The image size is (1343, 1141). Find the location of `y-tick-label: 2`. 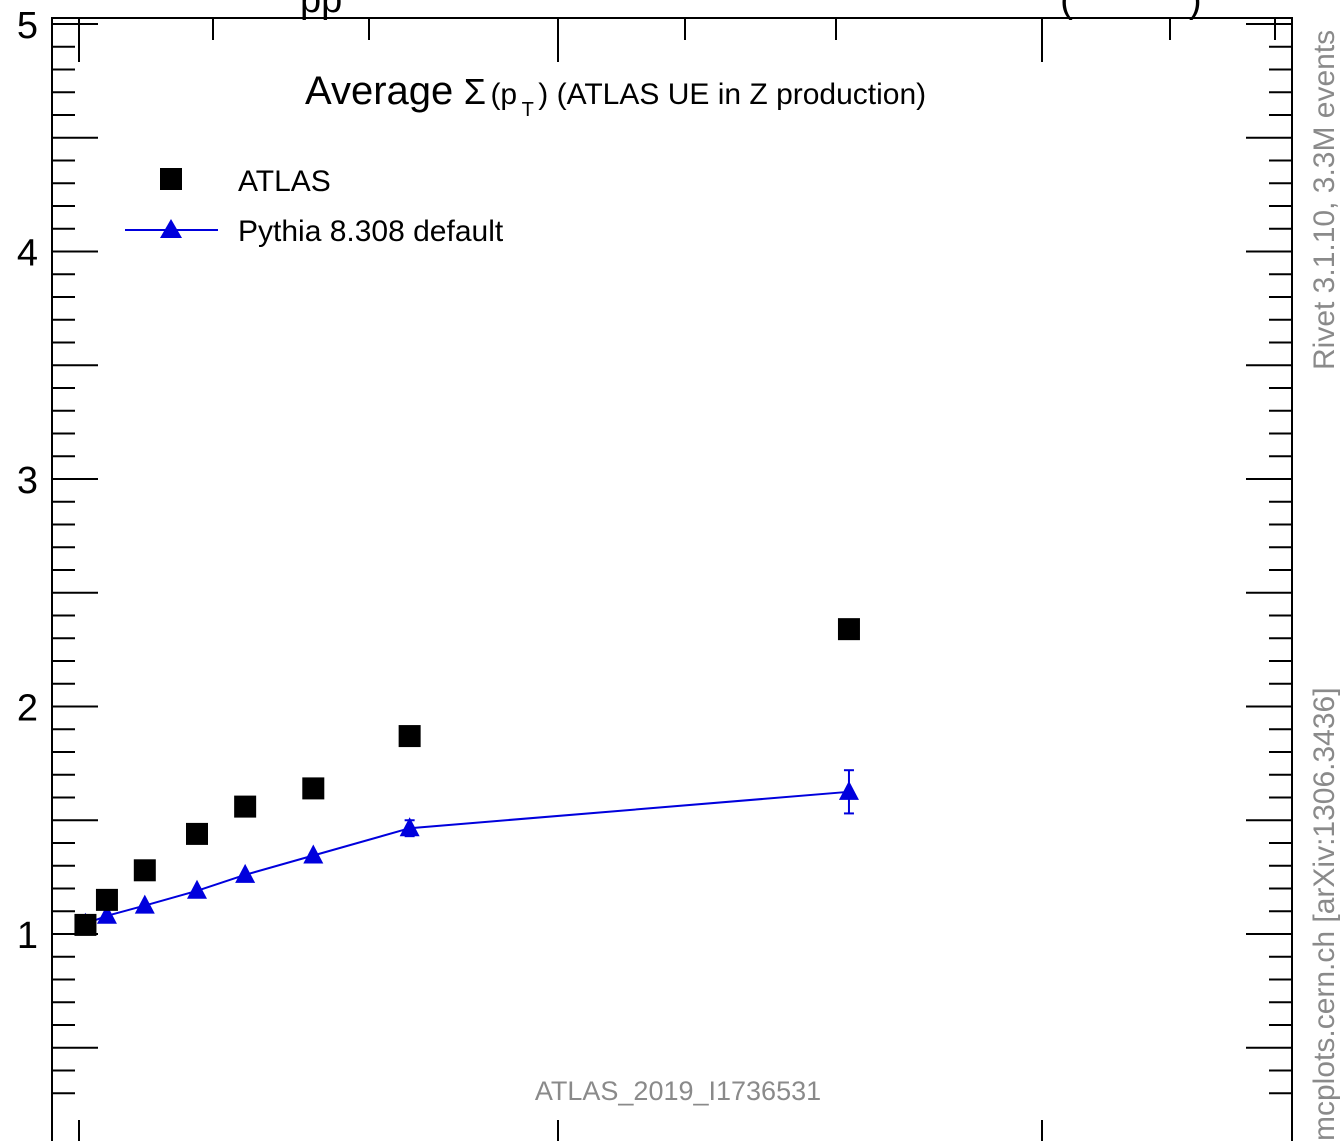

y-tick-label: 2 is located at coordinates (27, 709).